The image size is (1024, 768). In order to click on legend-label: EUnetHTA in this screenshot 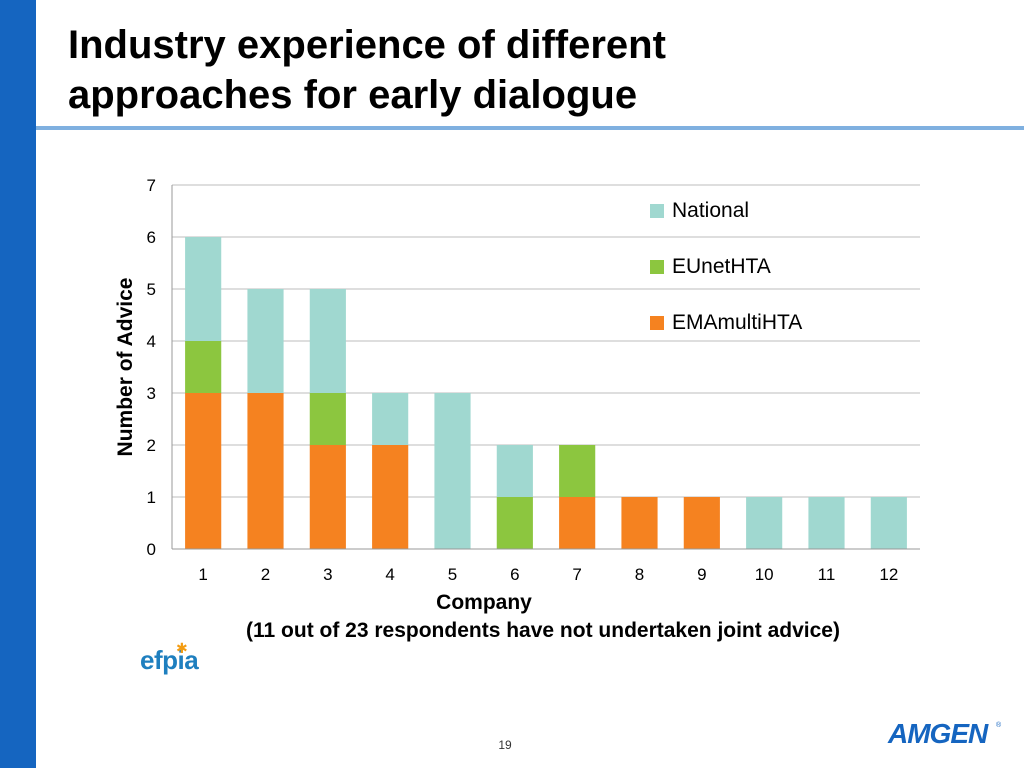, I will do `click(721, 266)`.